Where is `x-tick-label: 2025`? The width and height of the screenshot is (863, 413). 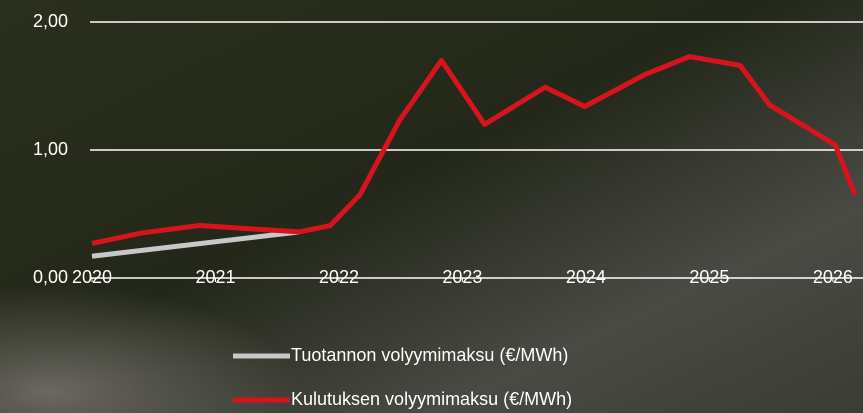 x-tick-label: 2025 is located at coordinates (709, 277).